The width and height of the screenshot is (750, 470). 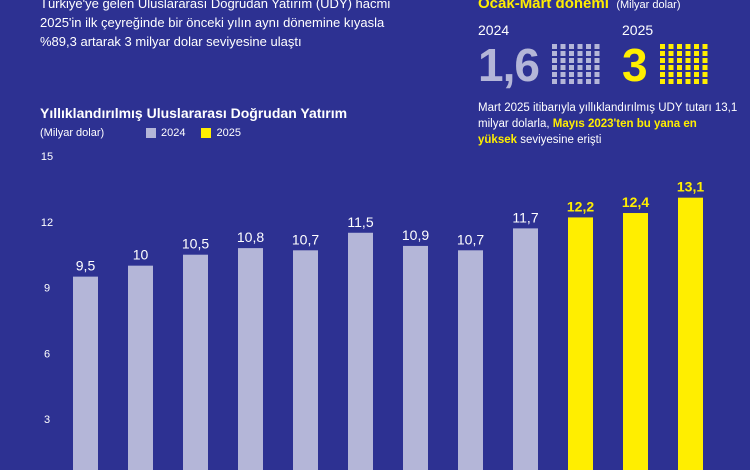 I want to click on y-tick-label: 9, so click(x=47, y=289).